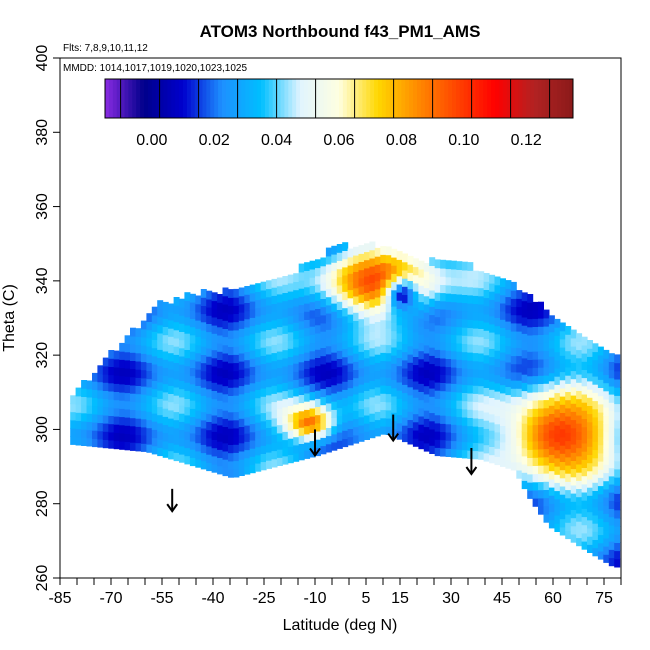 The image size is (650, 650). Describe the element at coordinates (553, 598) in the screenshot. I see `x-tick-label: 60` at that location.